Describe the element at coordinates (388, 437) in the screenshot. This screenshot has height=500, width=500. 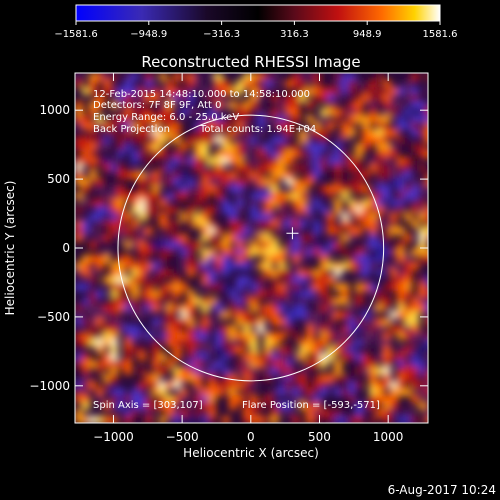
I see `x-tick-label: 1000` at that location.